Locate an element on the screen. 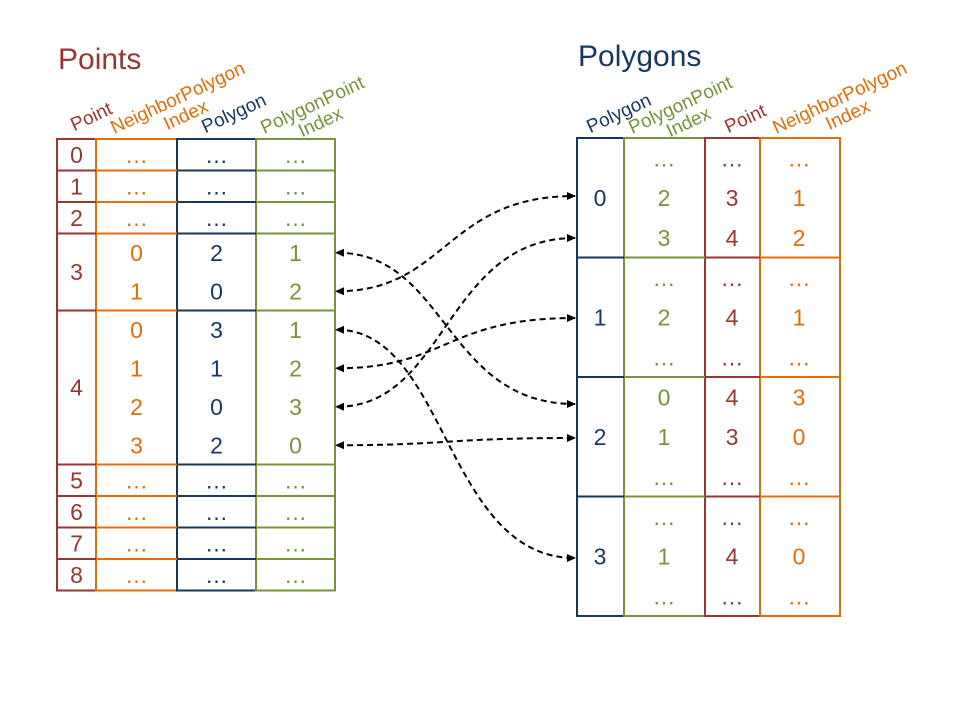 This screenshot has height=720, width=960. points-title: Points is located at coordinates (100, 59).